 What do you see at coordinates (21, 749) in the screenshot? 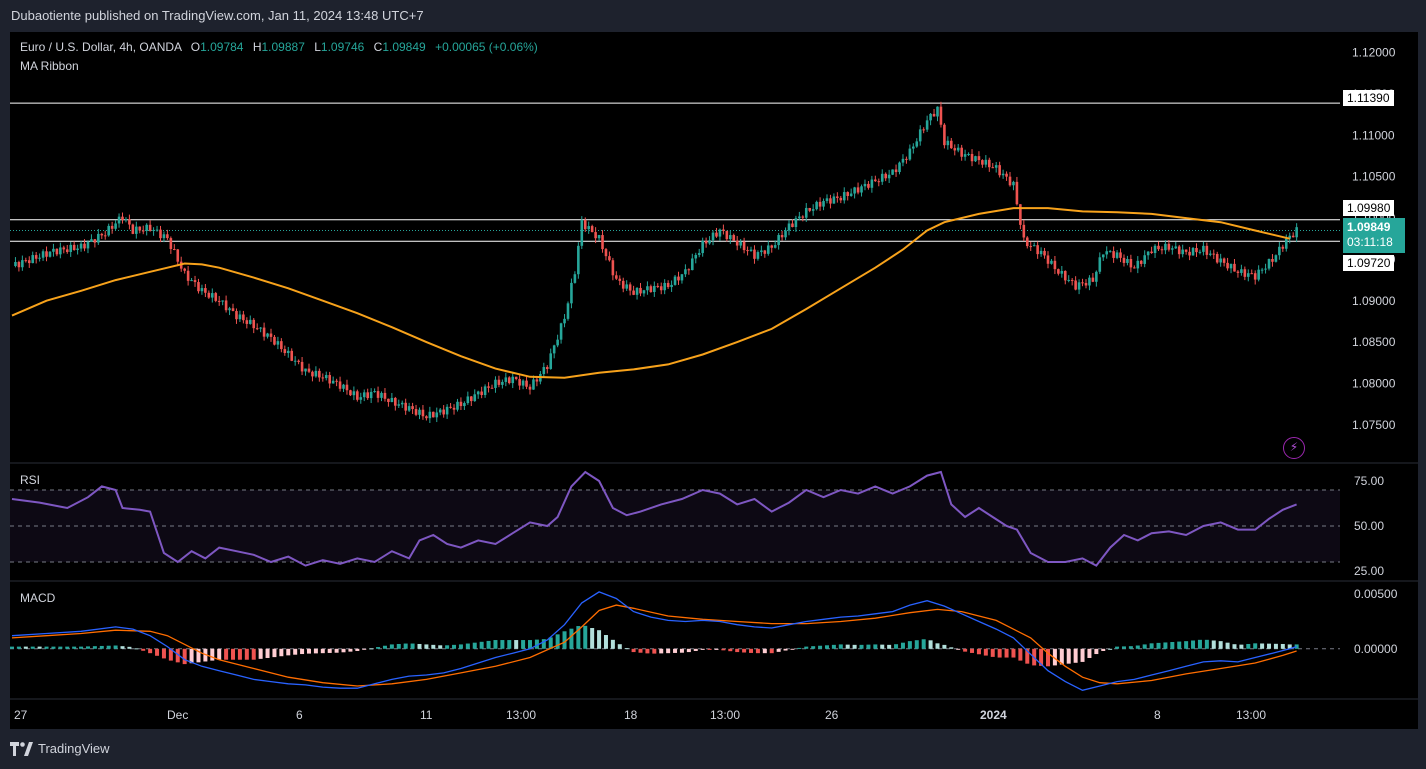
I see `tradingview-logo-icon` at bounding box center [21, 749].